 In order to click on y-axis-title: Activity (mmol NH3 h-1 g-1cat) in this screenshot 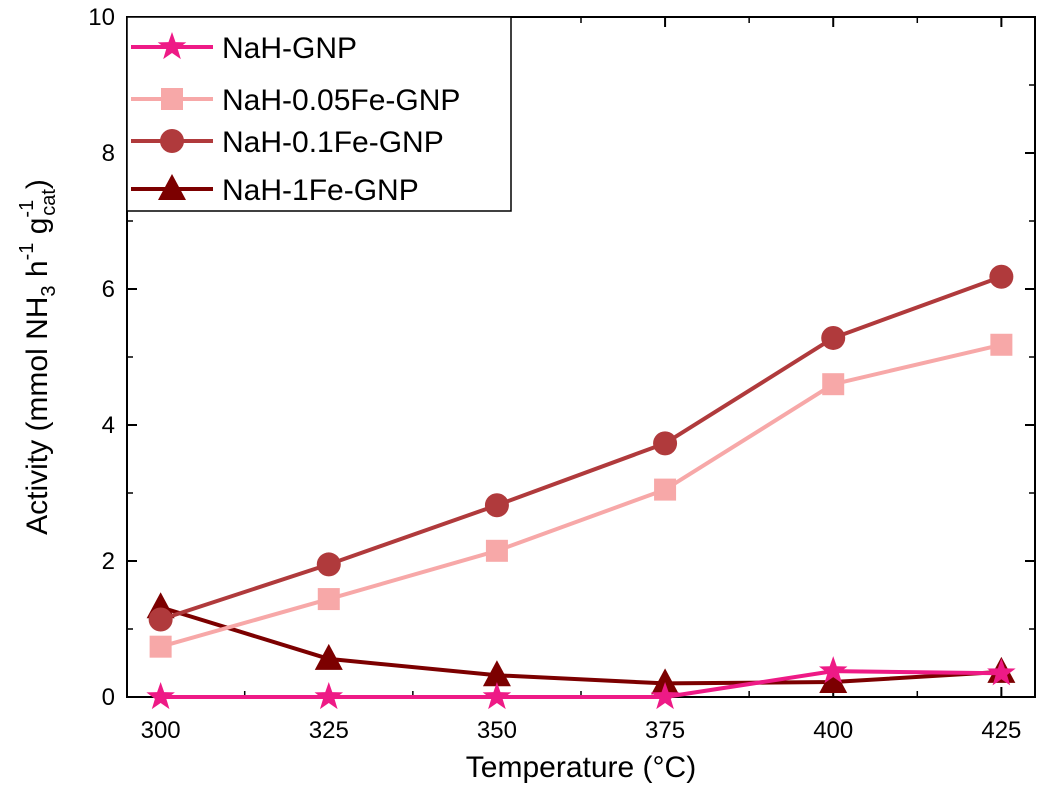, I will do `click(38, 357)`.